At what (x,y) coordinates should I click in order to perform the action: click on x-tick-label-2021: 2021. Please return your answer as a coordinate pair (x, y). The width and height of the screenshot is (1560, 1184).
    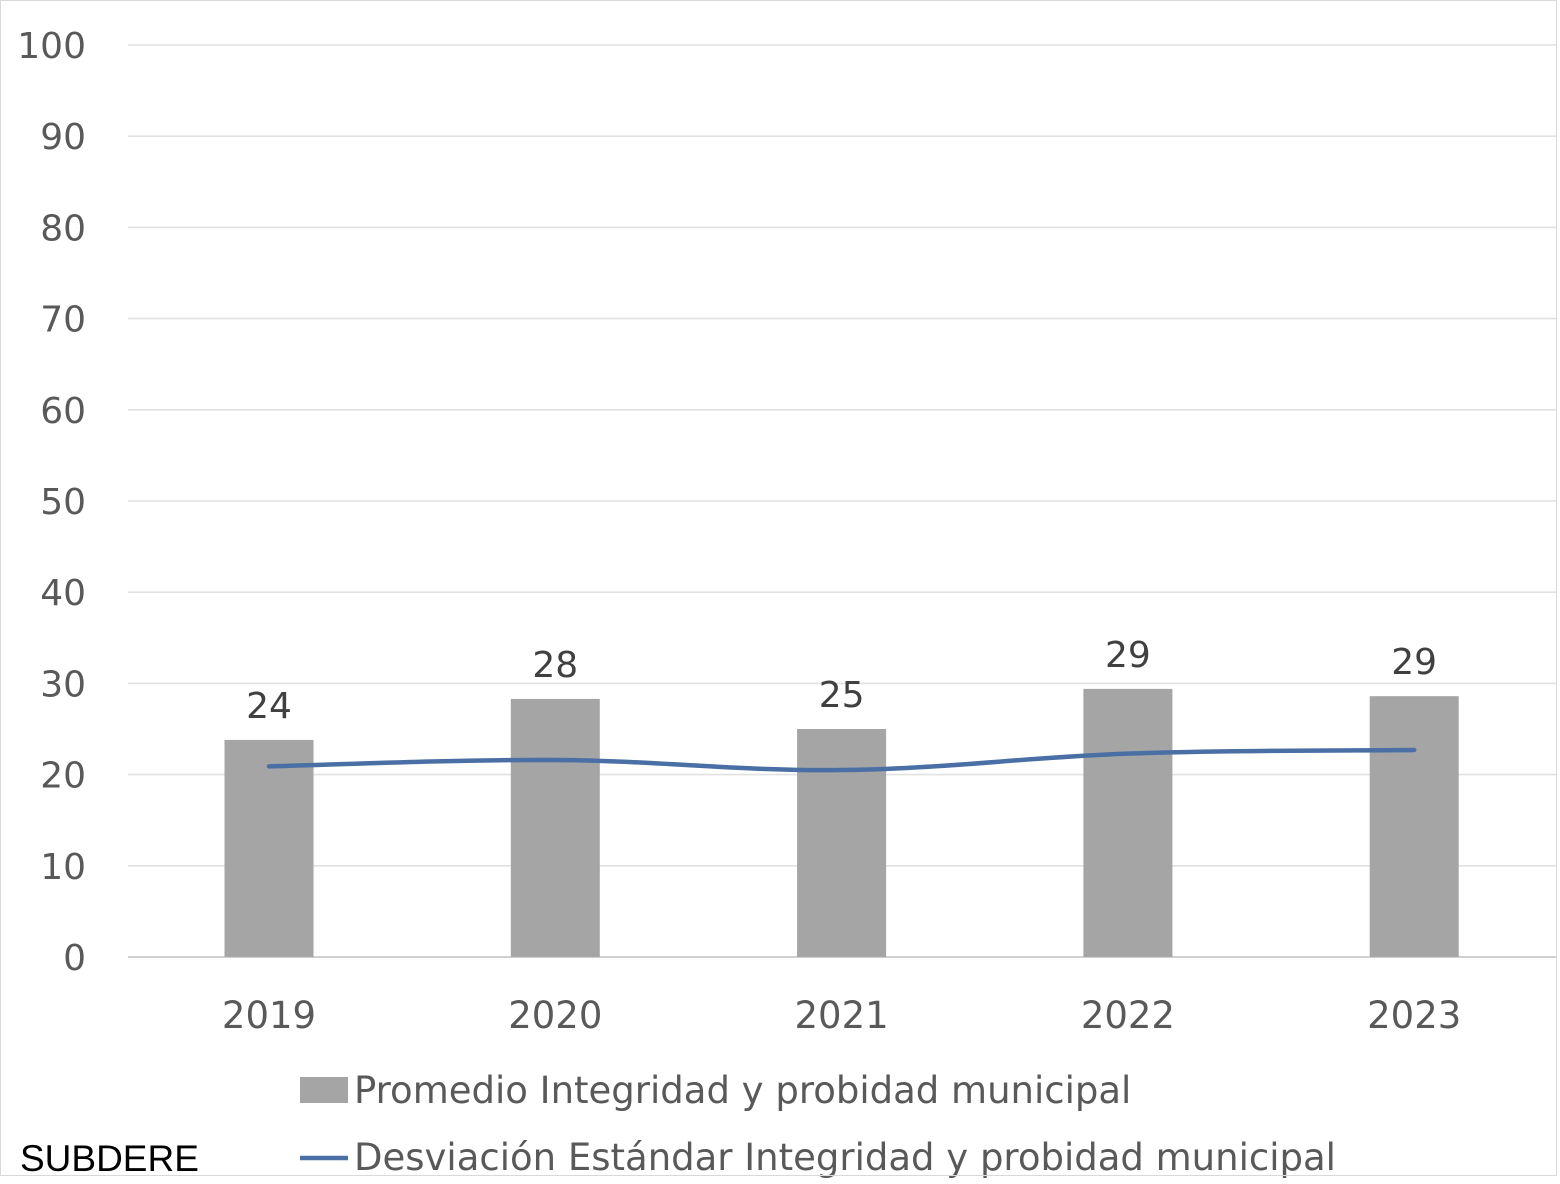
    Looking at the image, I should click on (842, 1015).